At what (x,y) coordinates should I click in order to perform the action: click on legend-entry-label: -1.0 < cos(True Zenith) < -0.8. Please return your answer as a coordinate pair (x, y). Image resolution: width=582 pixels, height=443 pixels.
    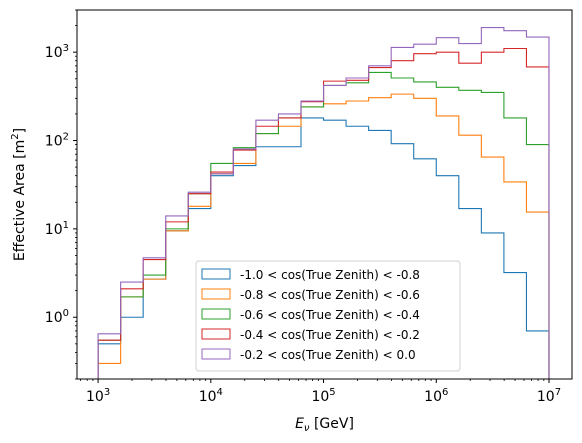
    Looking at the image, I should click on (330, 275).